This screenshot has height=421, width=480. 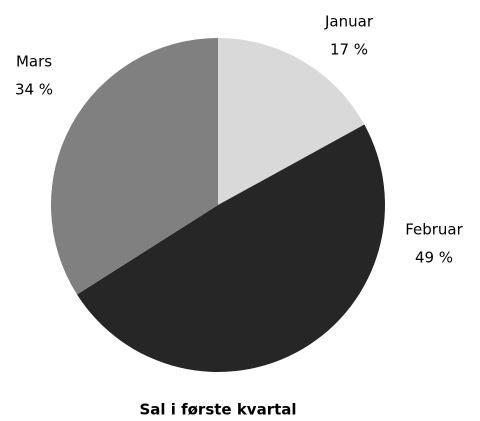 I want to click on slice-value-label: 49 %, so click(x=434, y=258).